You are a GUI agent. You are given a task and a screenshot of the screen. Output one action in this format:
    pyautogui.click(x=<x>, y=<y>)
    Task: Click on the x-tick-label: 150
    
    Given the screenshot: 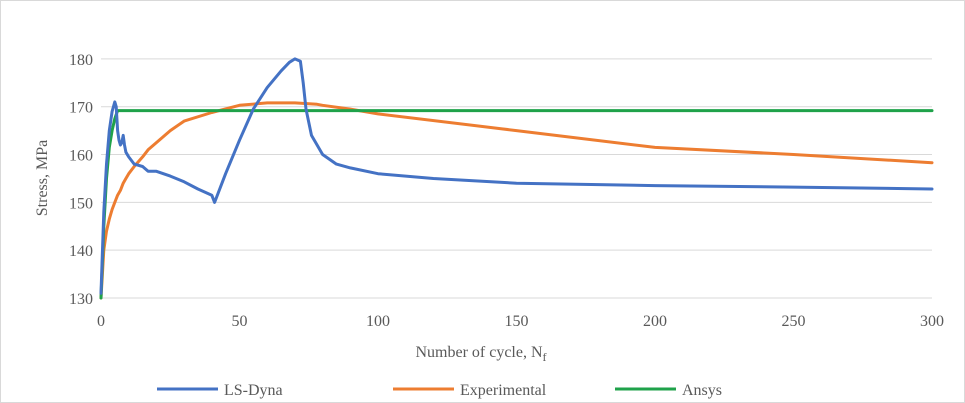 What is the action you would take?
    pyautogui.click(x=517, y=321)
    